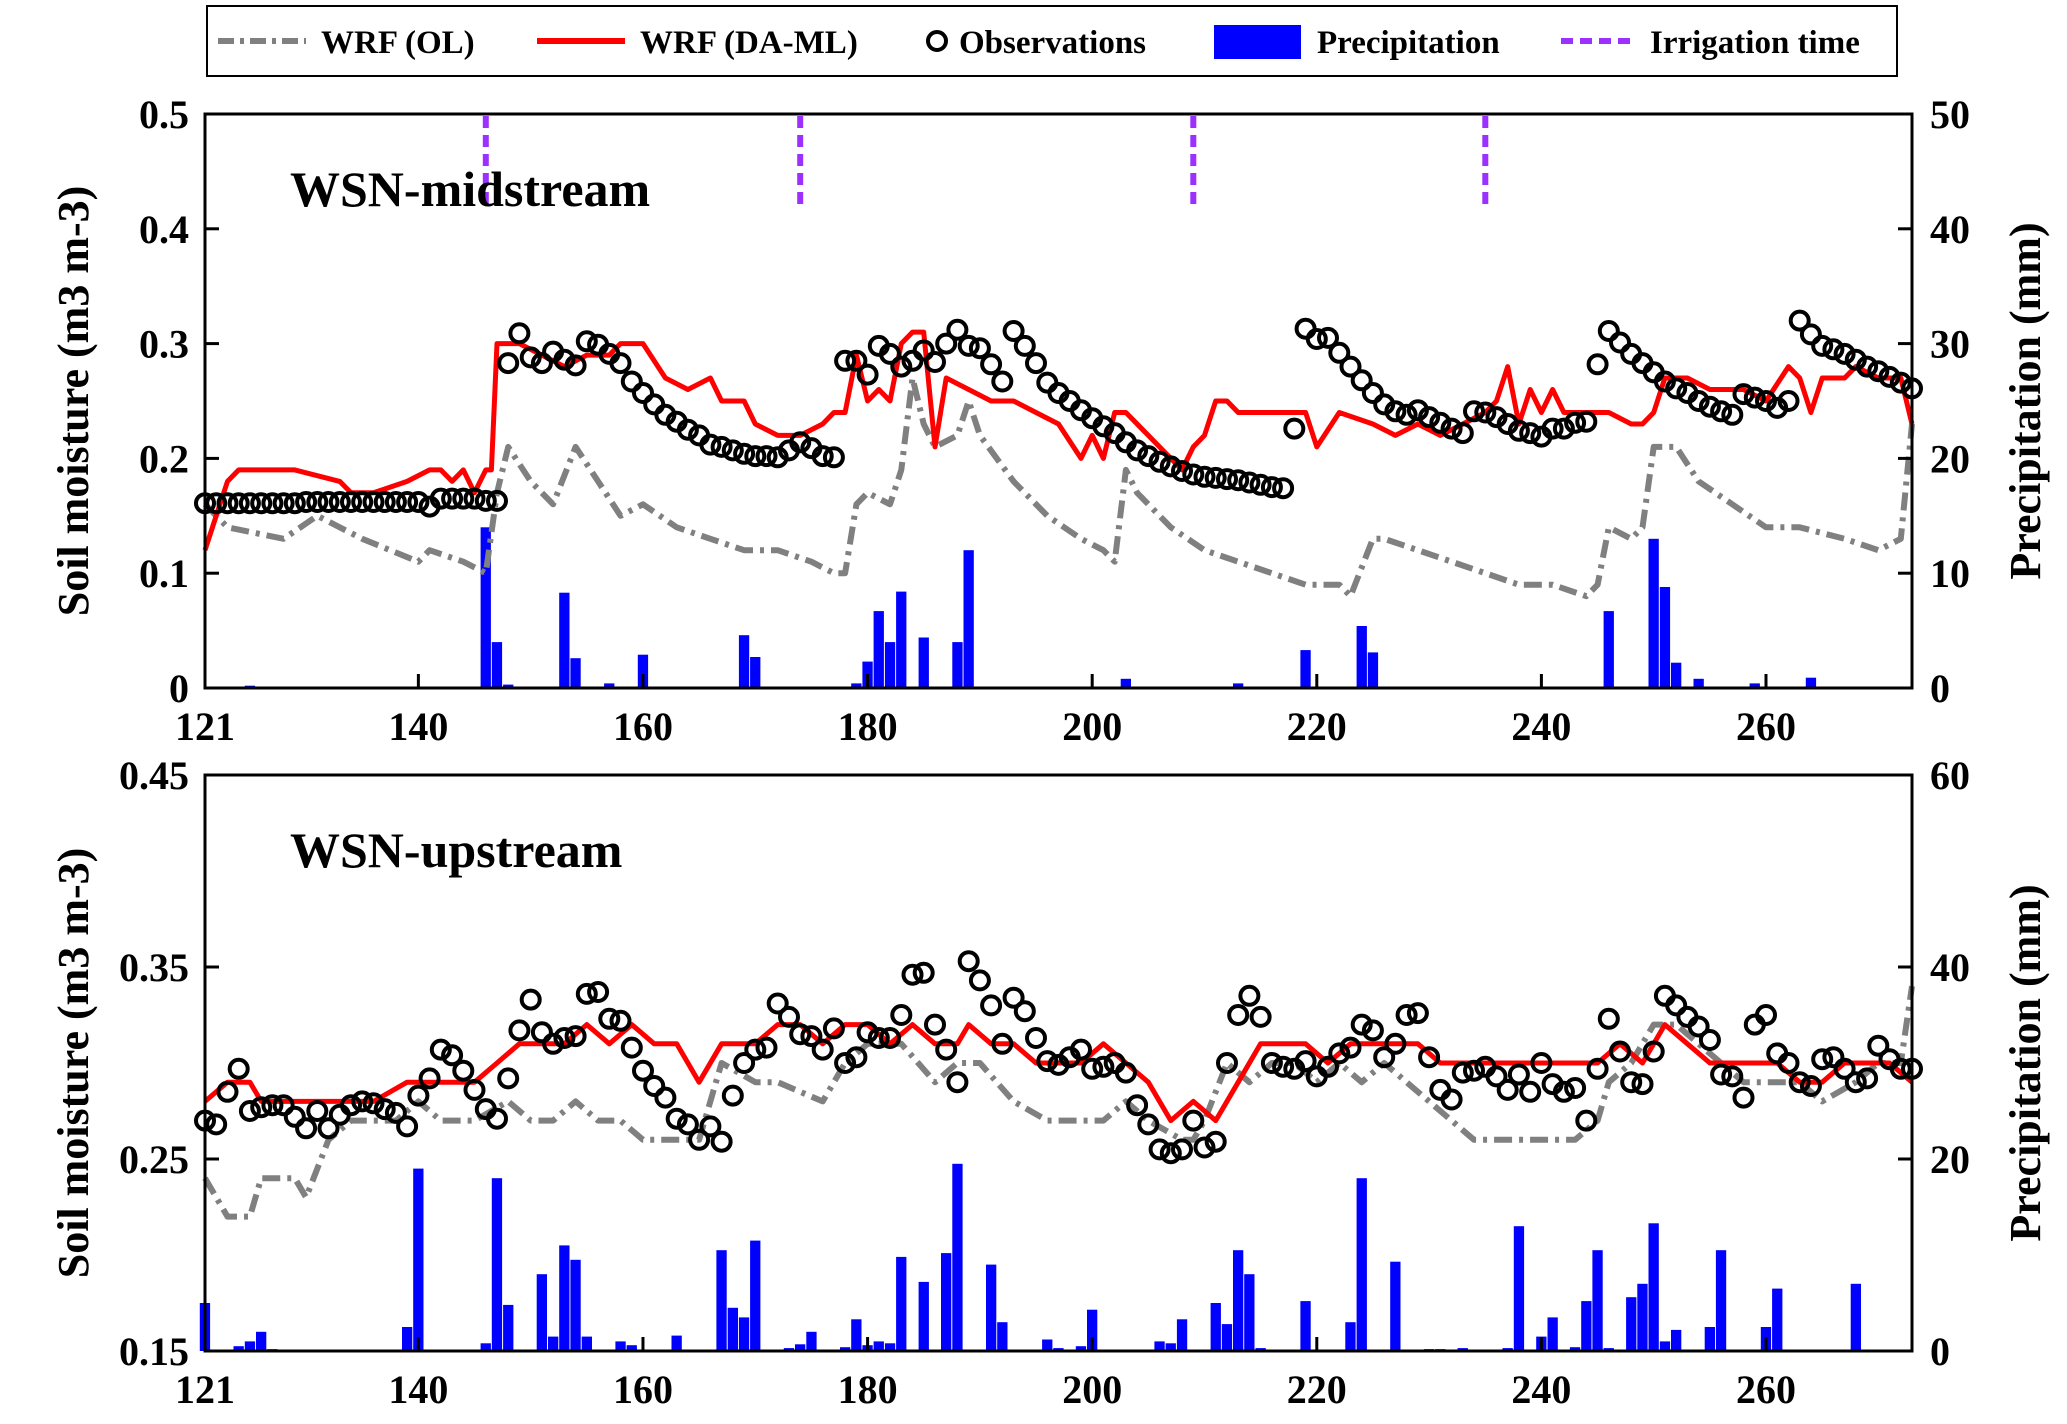 This screenshot has height=1424, width=2067. What do you see at coordinates (1950, 458) in the screenshot?
I see `y2-tick-label-2: 20` at bounding box center [1950, 458].